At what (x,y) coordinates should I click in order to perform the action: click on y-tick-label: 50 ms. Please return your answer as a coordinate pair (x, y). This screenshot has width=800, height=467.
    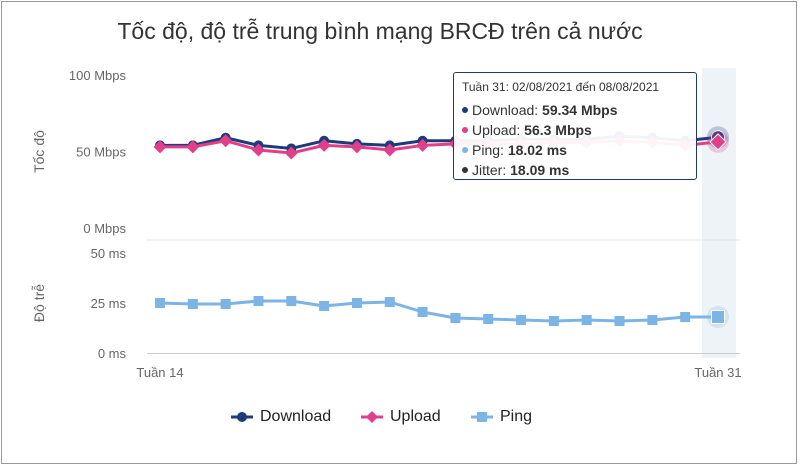
    Looking at the image, I should click on (109, 253).